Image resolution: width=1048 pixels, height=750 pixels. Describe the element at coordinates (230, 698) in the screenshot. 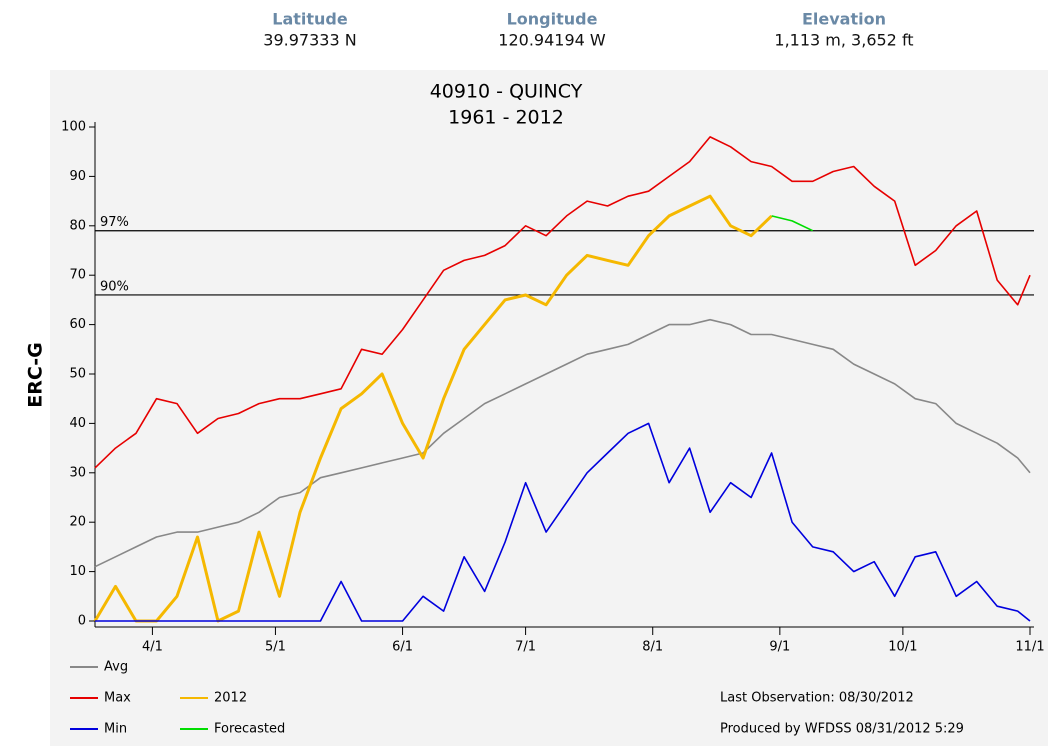

I see `legend-label: 2012` at that location.